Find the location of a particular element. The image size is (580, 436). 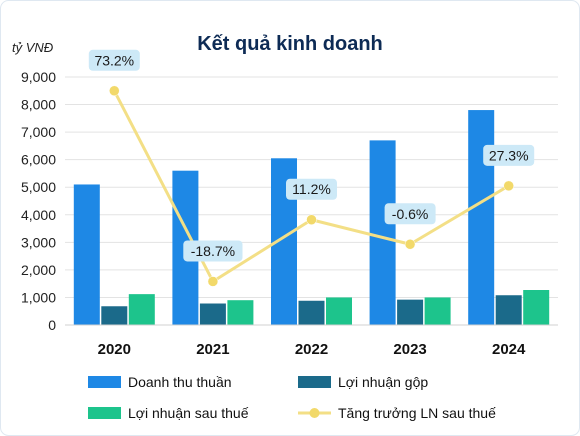

bar-loi-nhuan-sau-thue-2020 is located at coordinates (141, 309).